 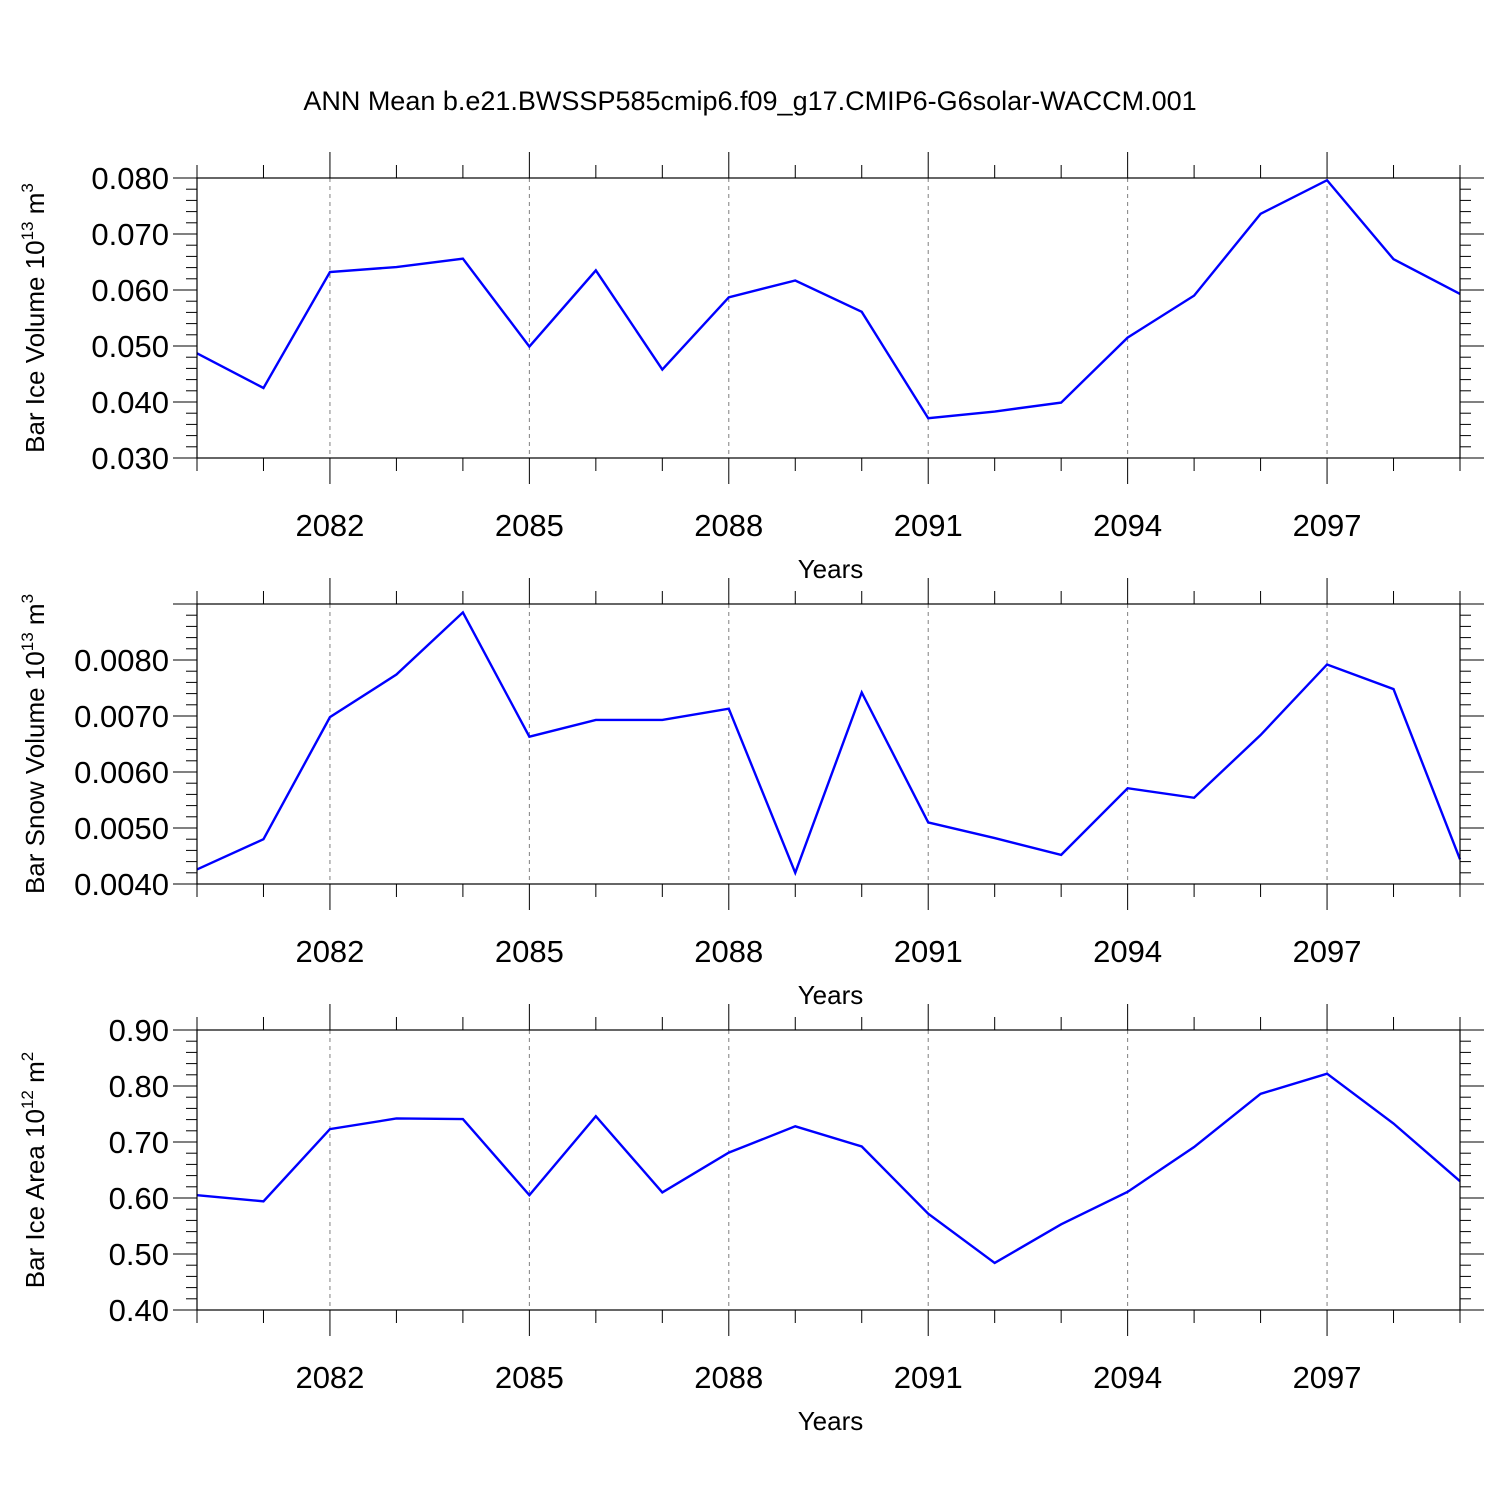 What do you see at coordinates (130, 290) in the screenshot?
I see `y-tick-label: 0.060` at bounding box center [130, 290].